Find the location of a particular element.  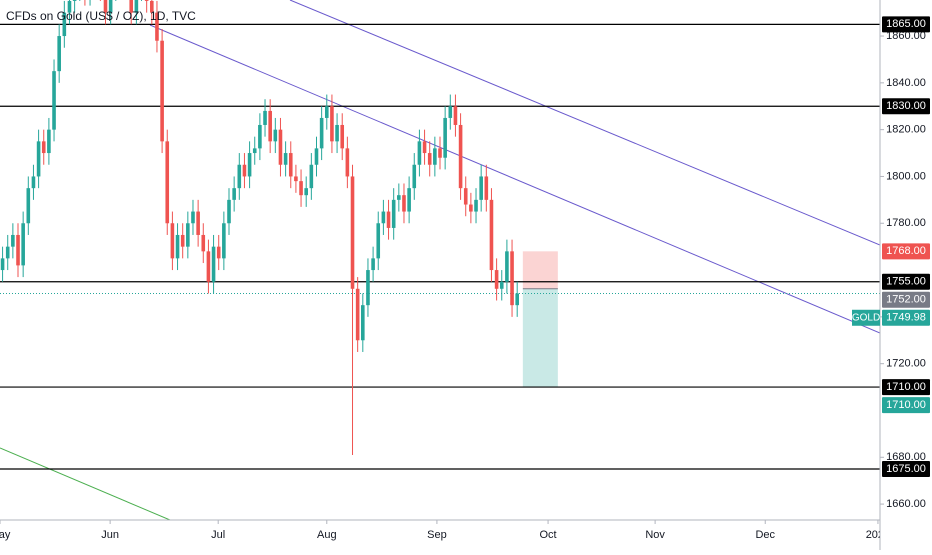

stop-zone is located at coordinates (540, 270).